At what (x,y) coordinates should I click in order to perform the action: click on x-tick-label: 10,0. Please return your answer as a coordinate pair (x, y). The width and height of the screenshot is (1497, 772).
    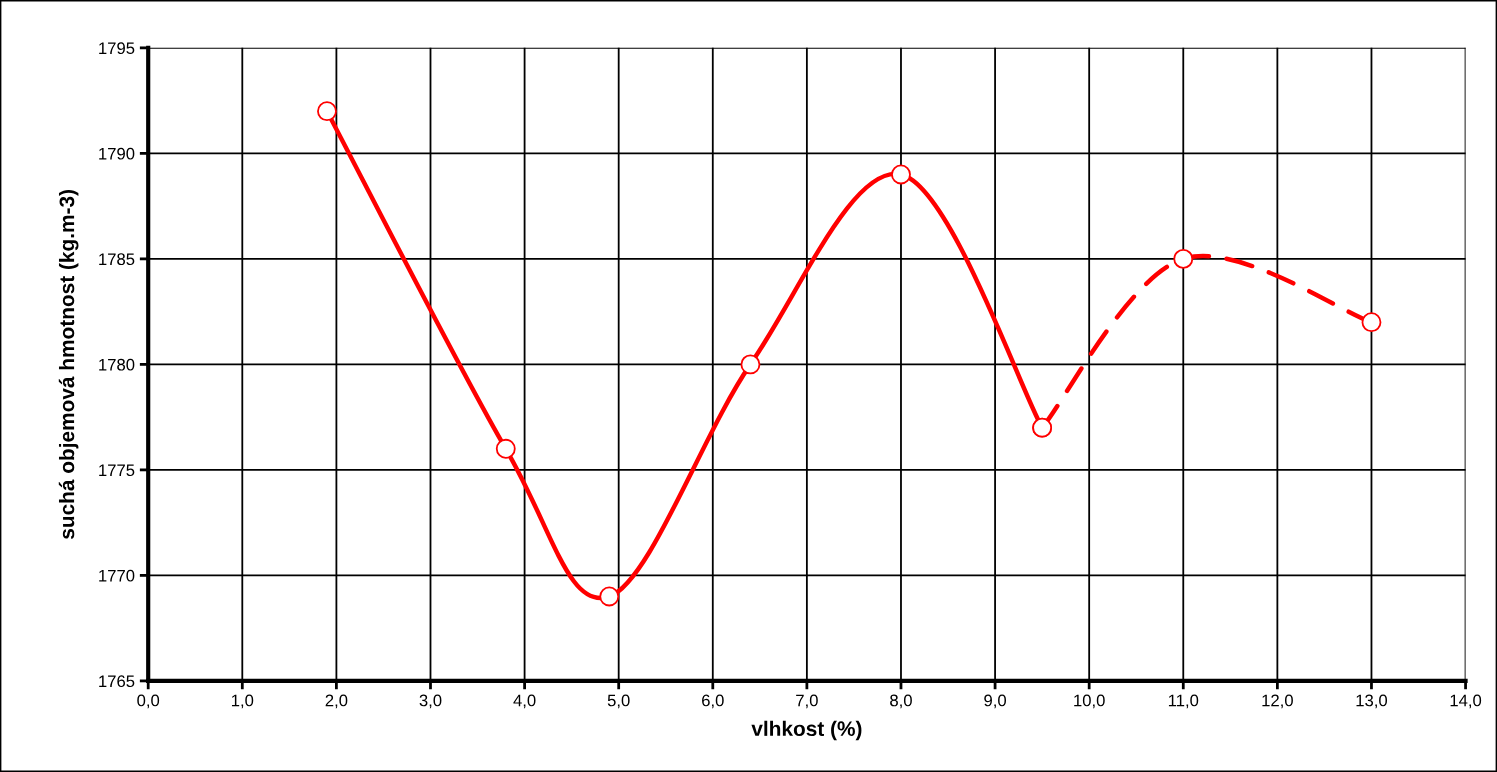
    Looking at the image, I should click on (1089, 701).